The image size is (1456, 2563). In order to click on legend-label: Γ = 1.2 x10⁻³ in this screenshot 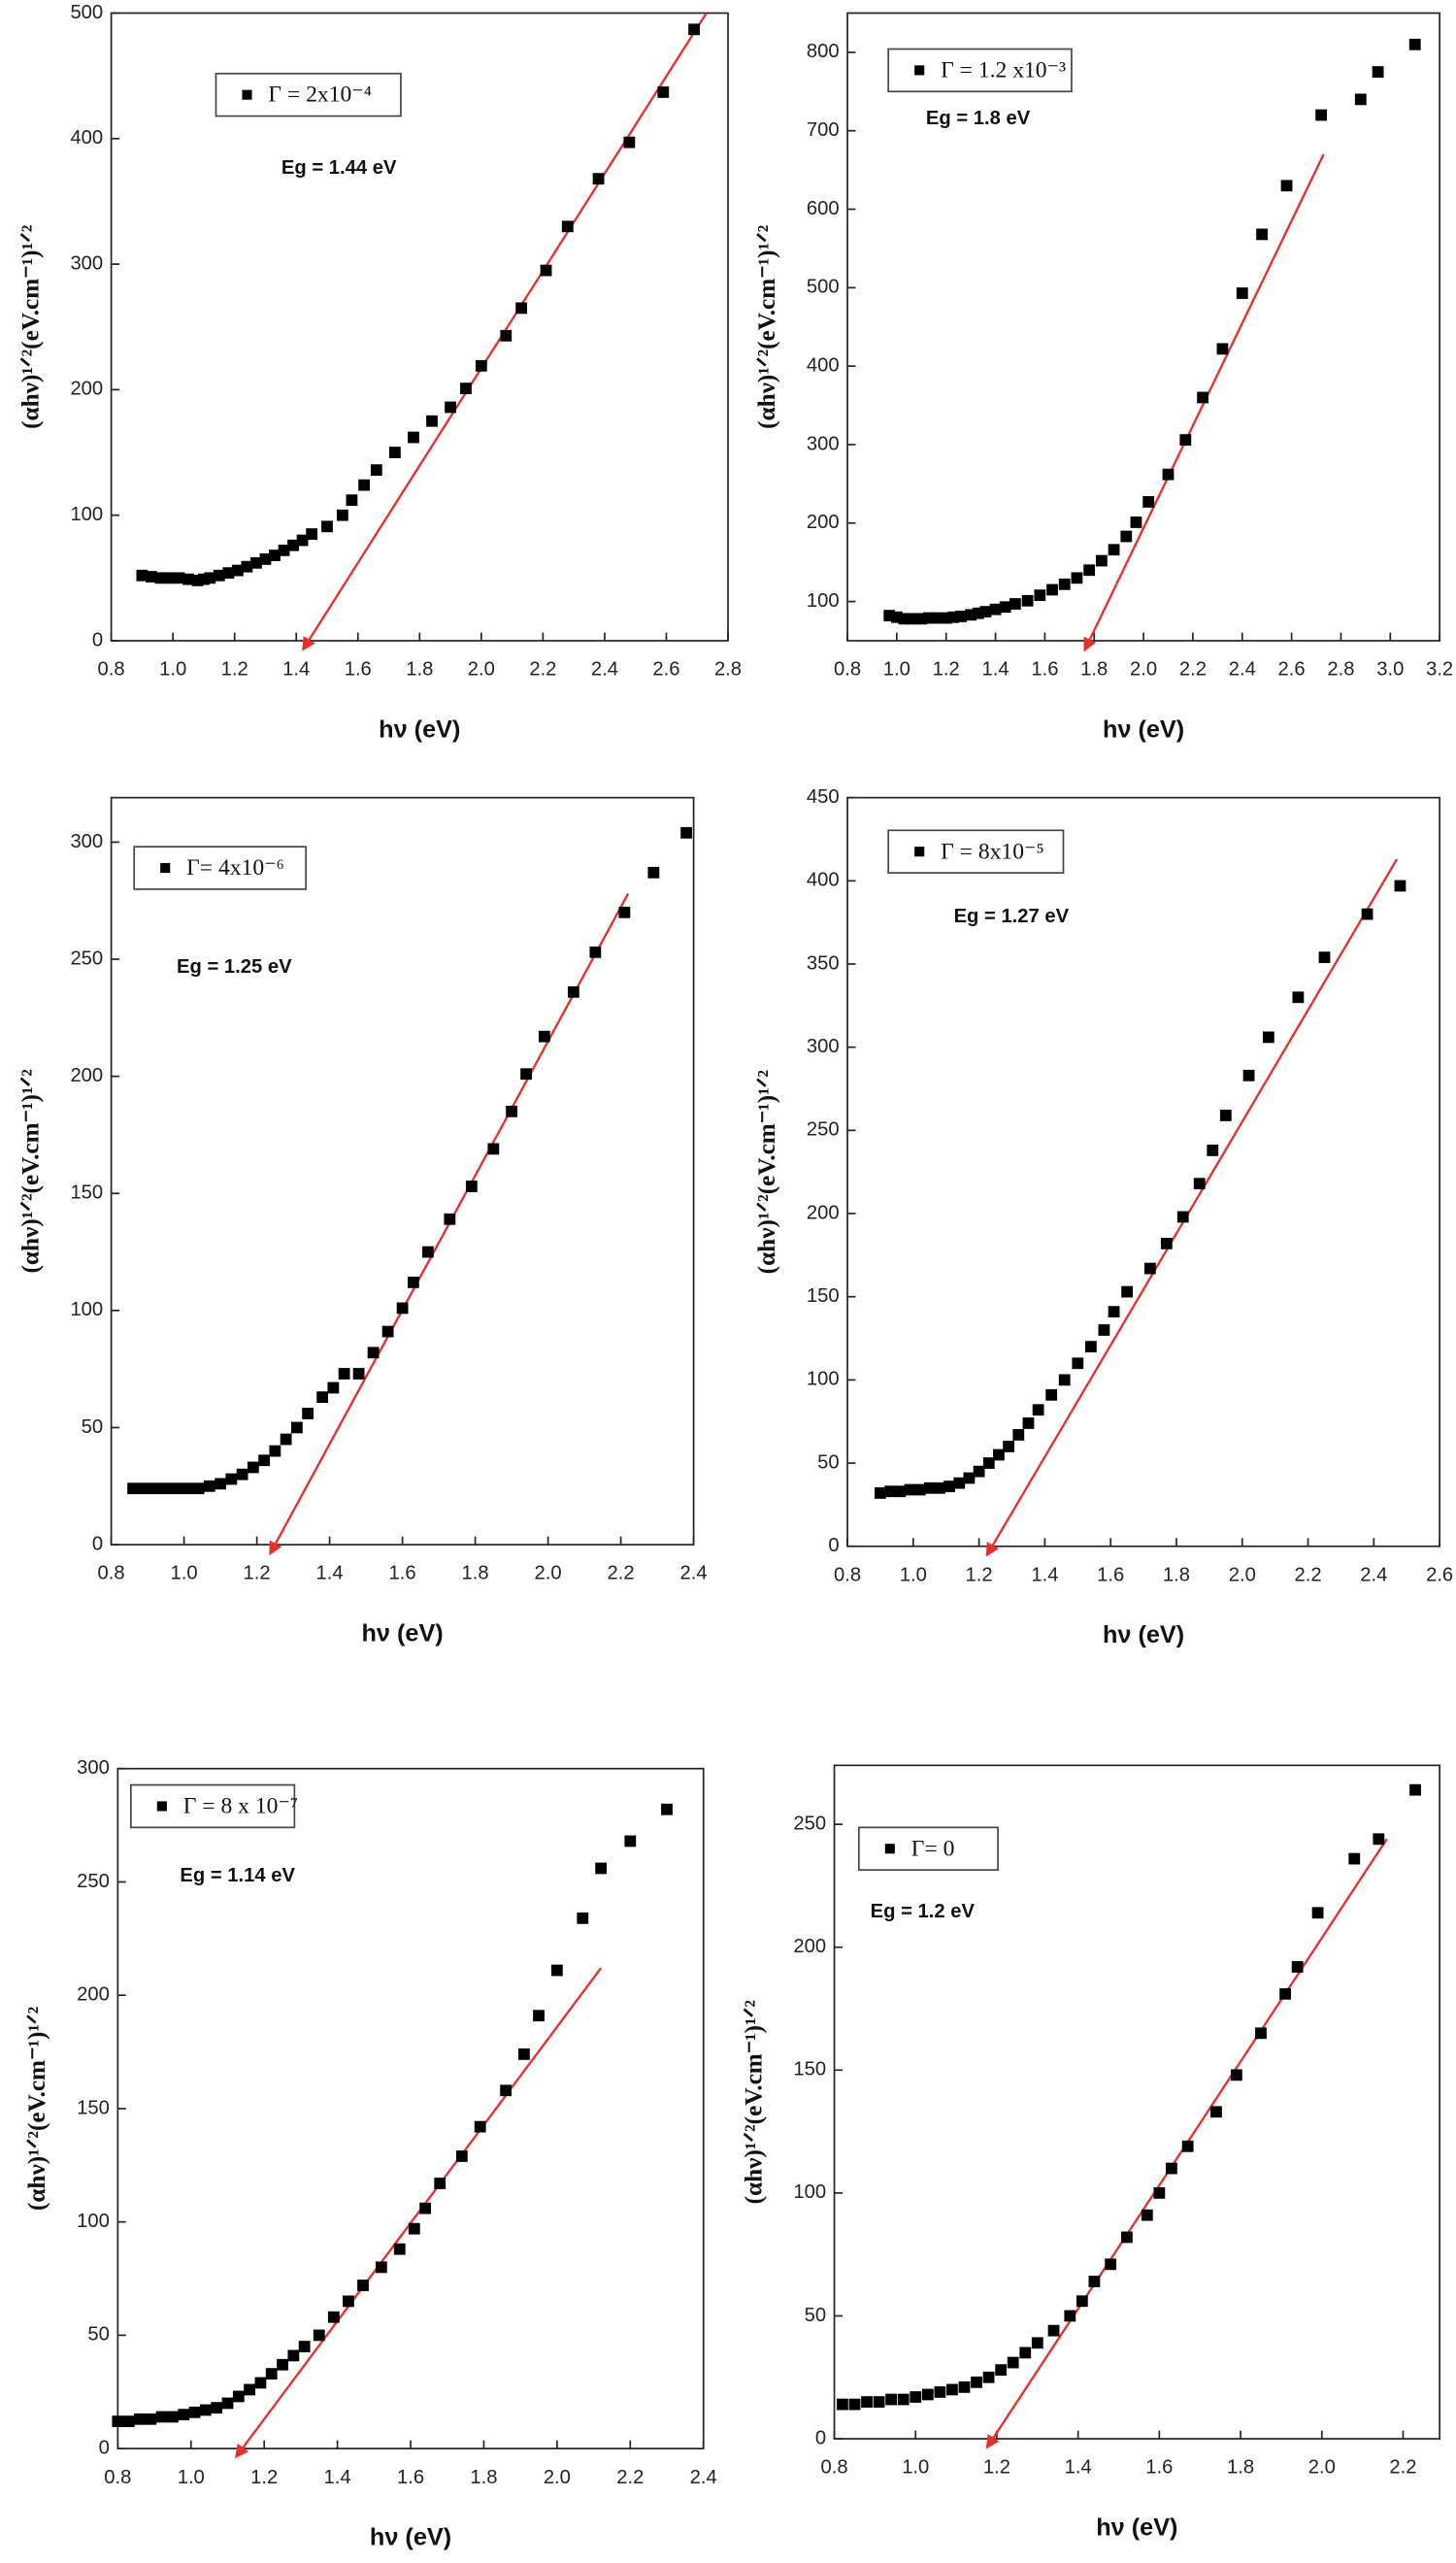, I will do `click(1003, 70)`.